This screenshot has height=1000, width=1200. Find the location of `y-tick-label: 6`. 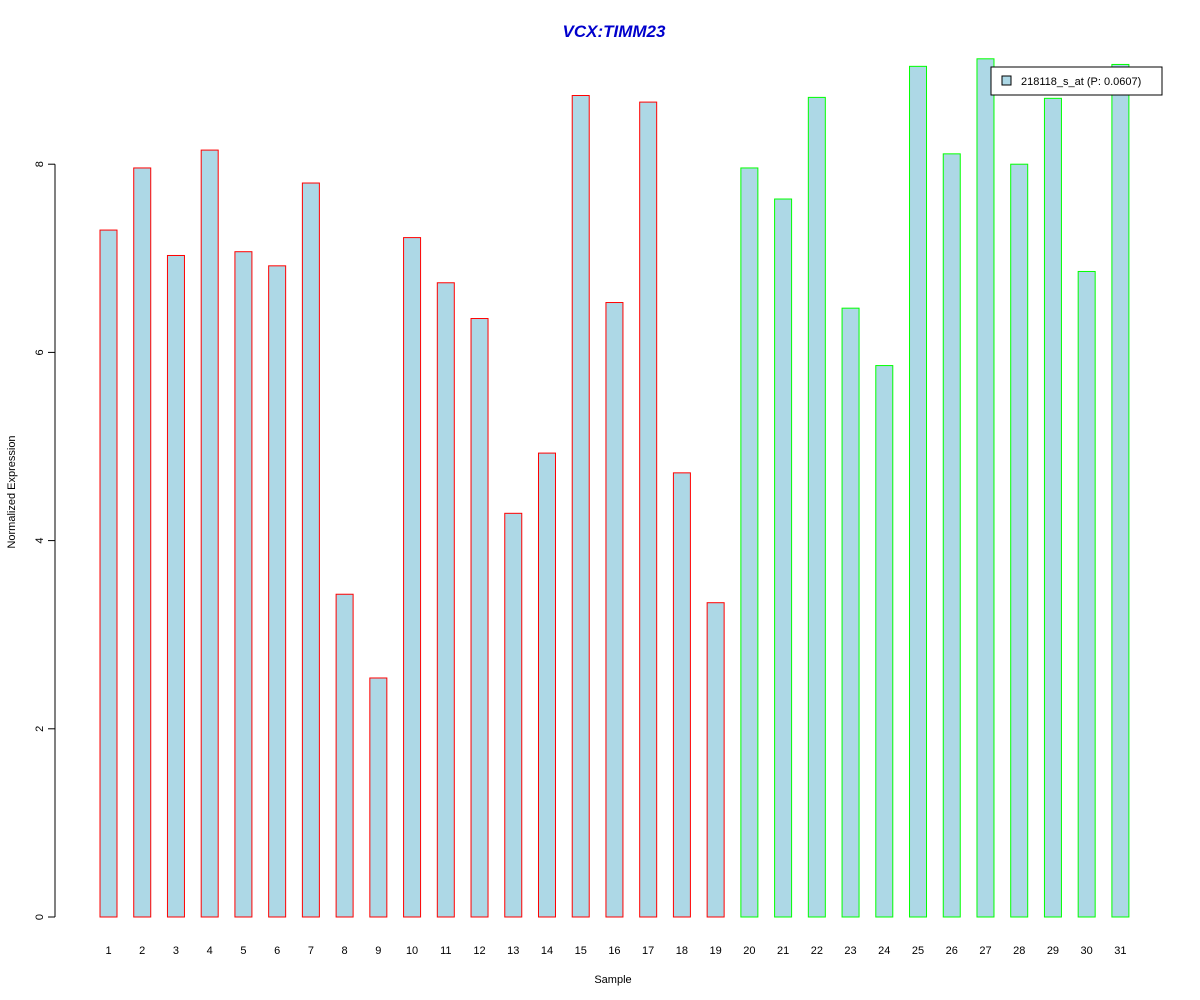

y-tick-label: 6 is located at coordinates (40, 352).